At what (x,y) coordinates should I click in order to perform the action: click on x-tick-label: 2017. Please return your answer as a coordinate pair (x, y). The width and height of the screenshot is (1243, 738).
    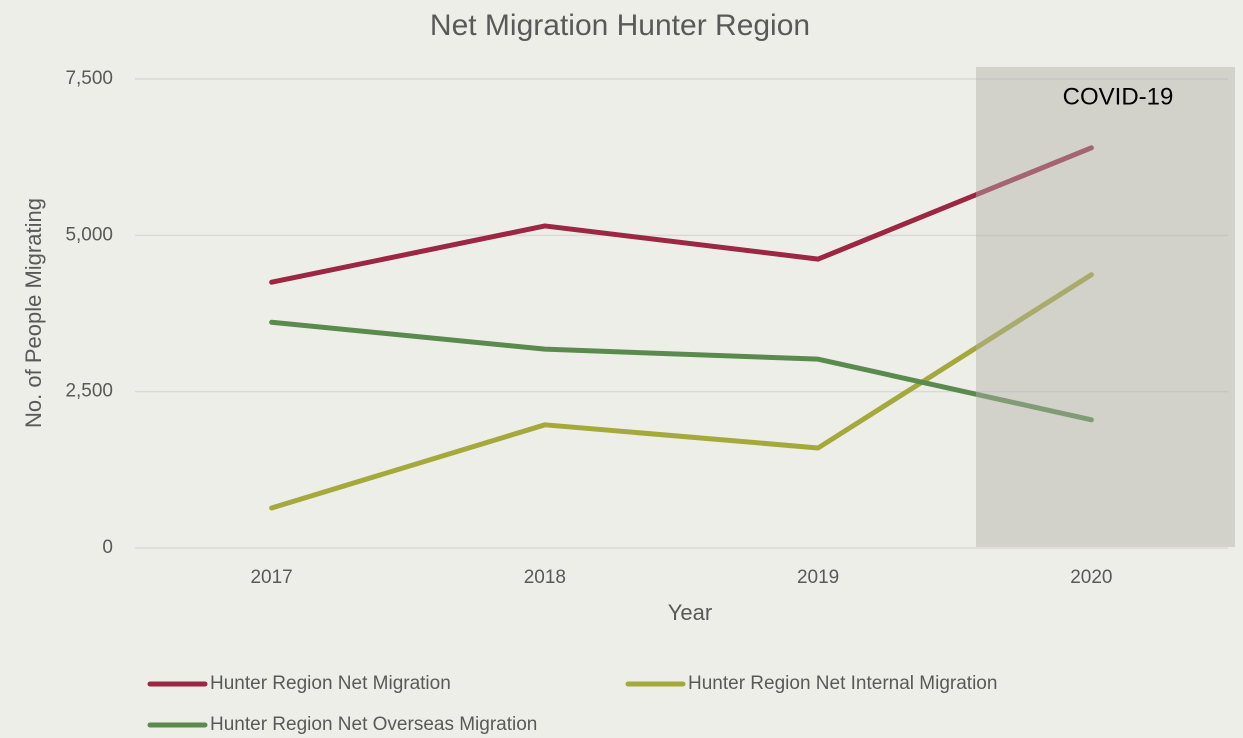
    Looking at the image, I should click on (271, 577).